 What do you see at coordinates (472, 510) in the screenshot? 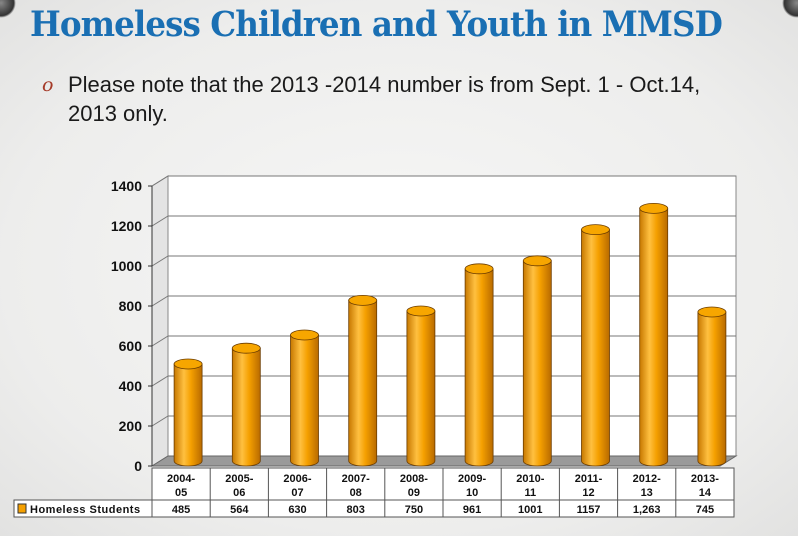
I see `data-value-label: 961` at bounding box center [472, 510].